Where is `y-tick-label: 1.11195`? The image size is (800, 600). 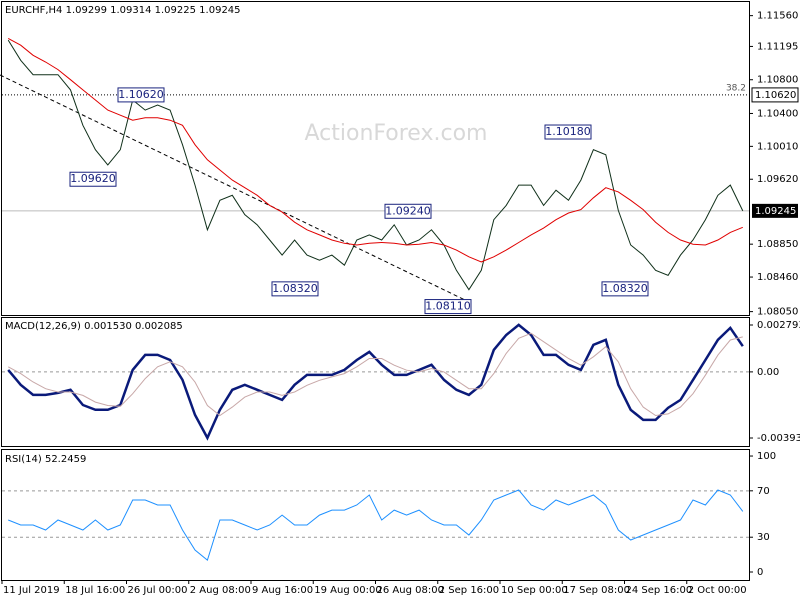
y-tick-label: 1.11195 is located at coordinates (777, 46).